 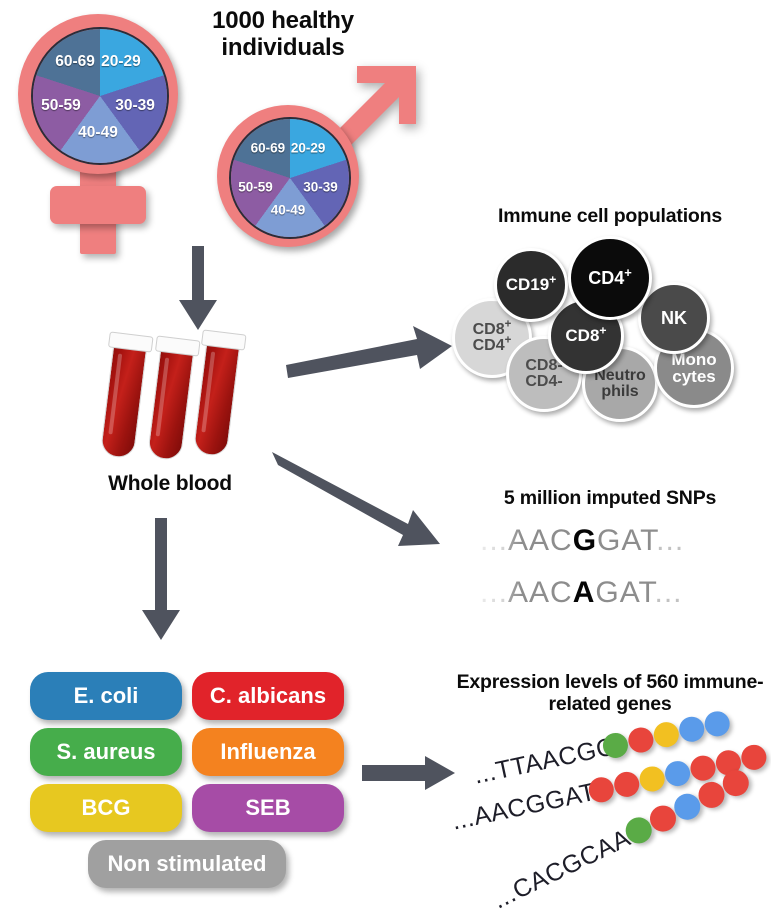 I want to click on immune-cell-cd19: CD19+, so click(x=531, y=285).